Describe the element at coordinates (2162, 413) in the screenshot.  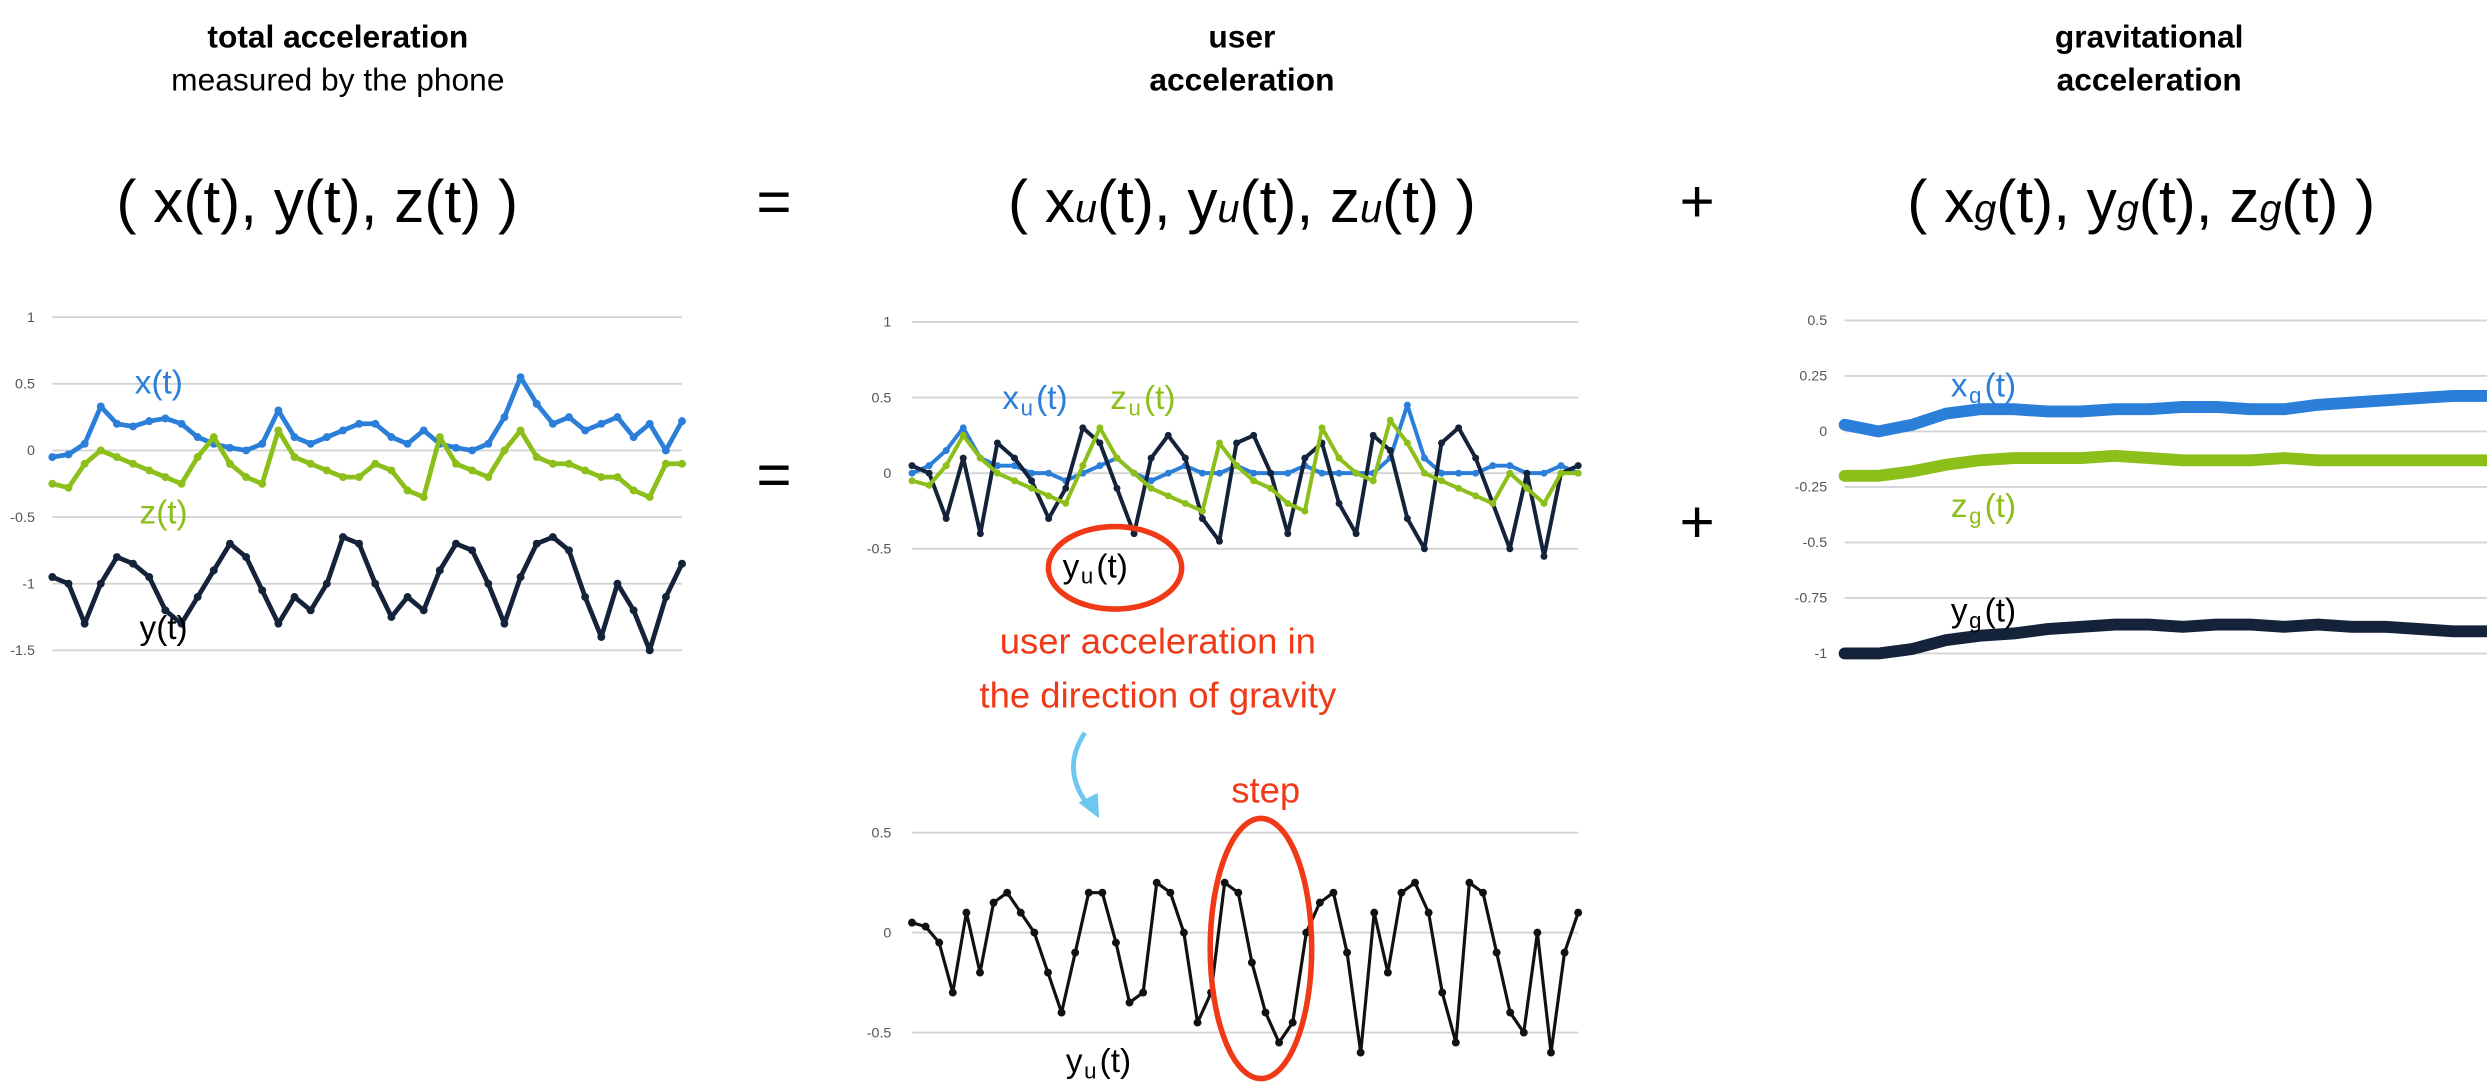
I see `series-xg(t)` at that location.